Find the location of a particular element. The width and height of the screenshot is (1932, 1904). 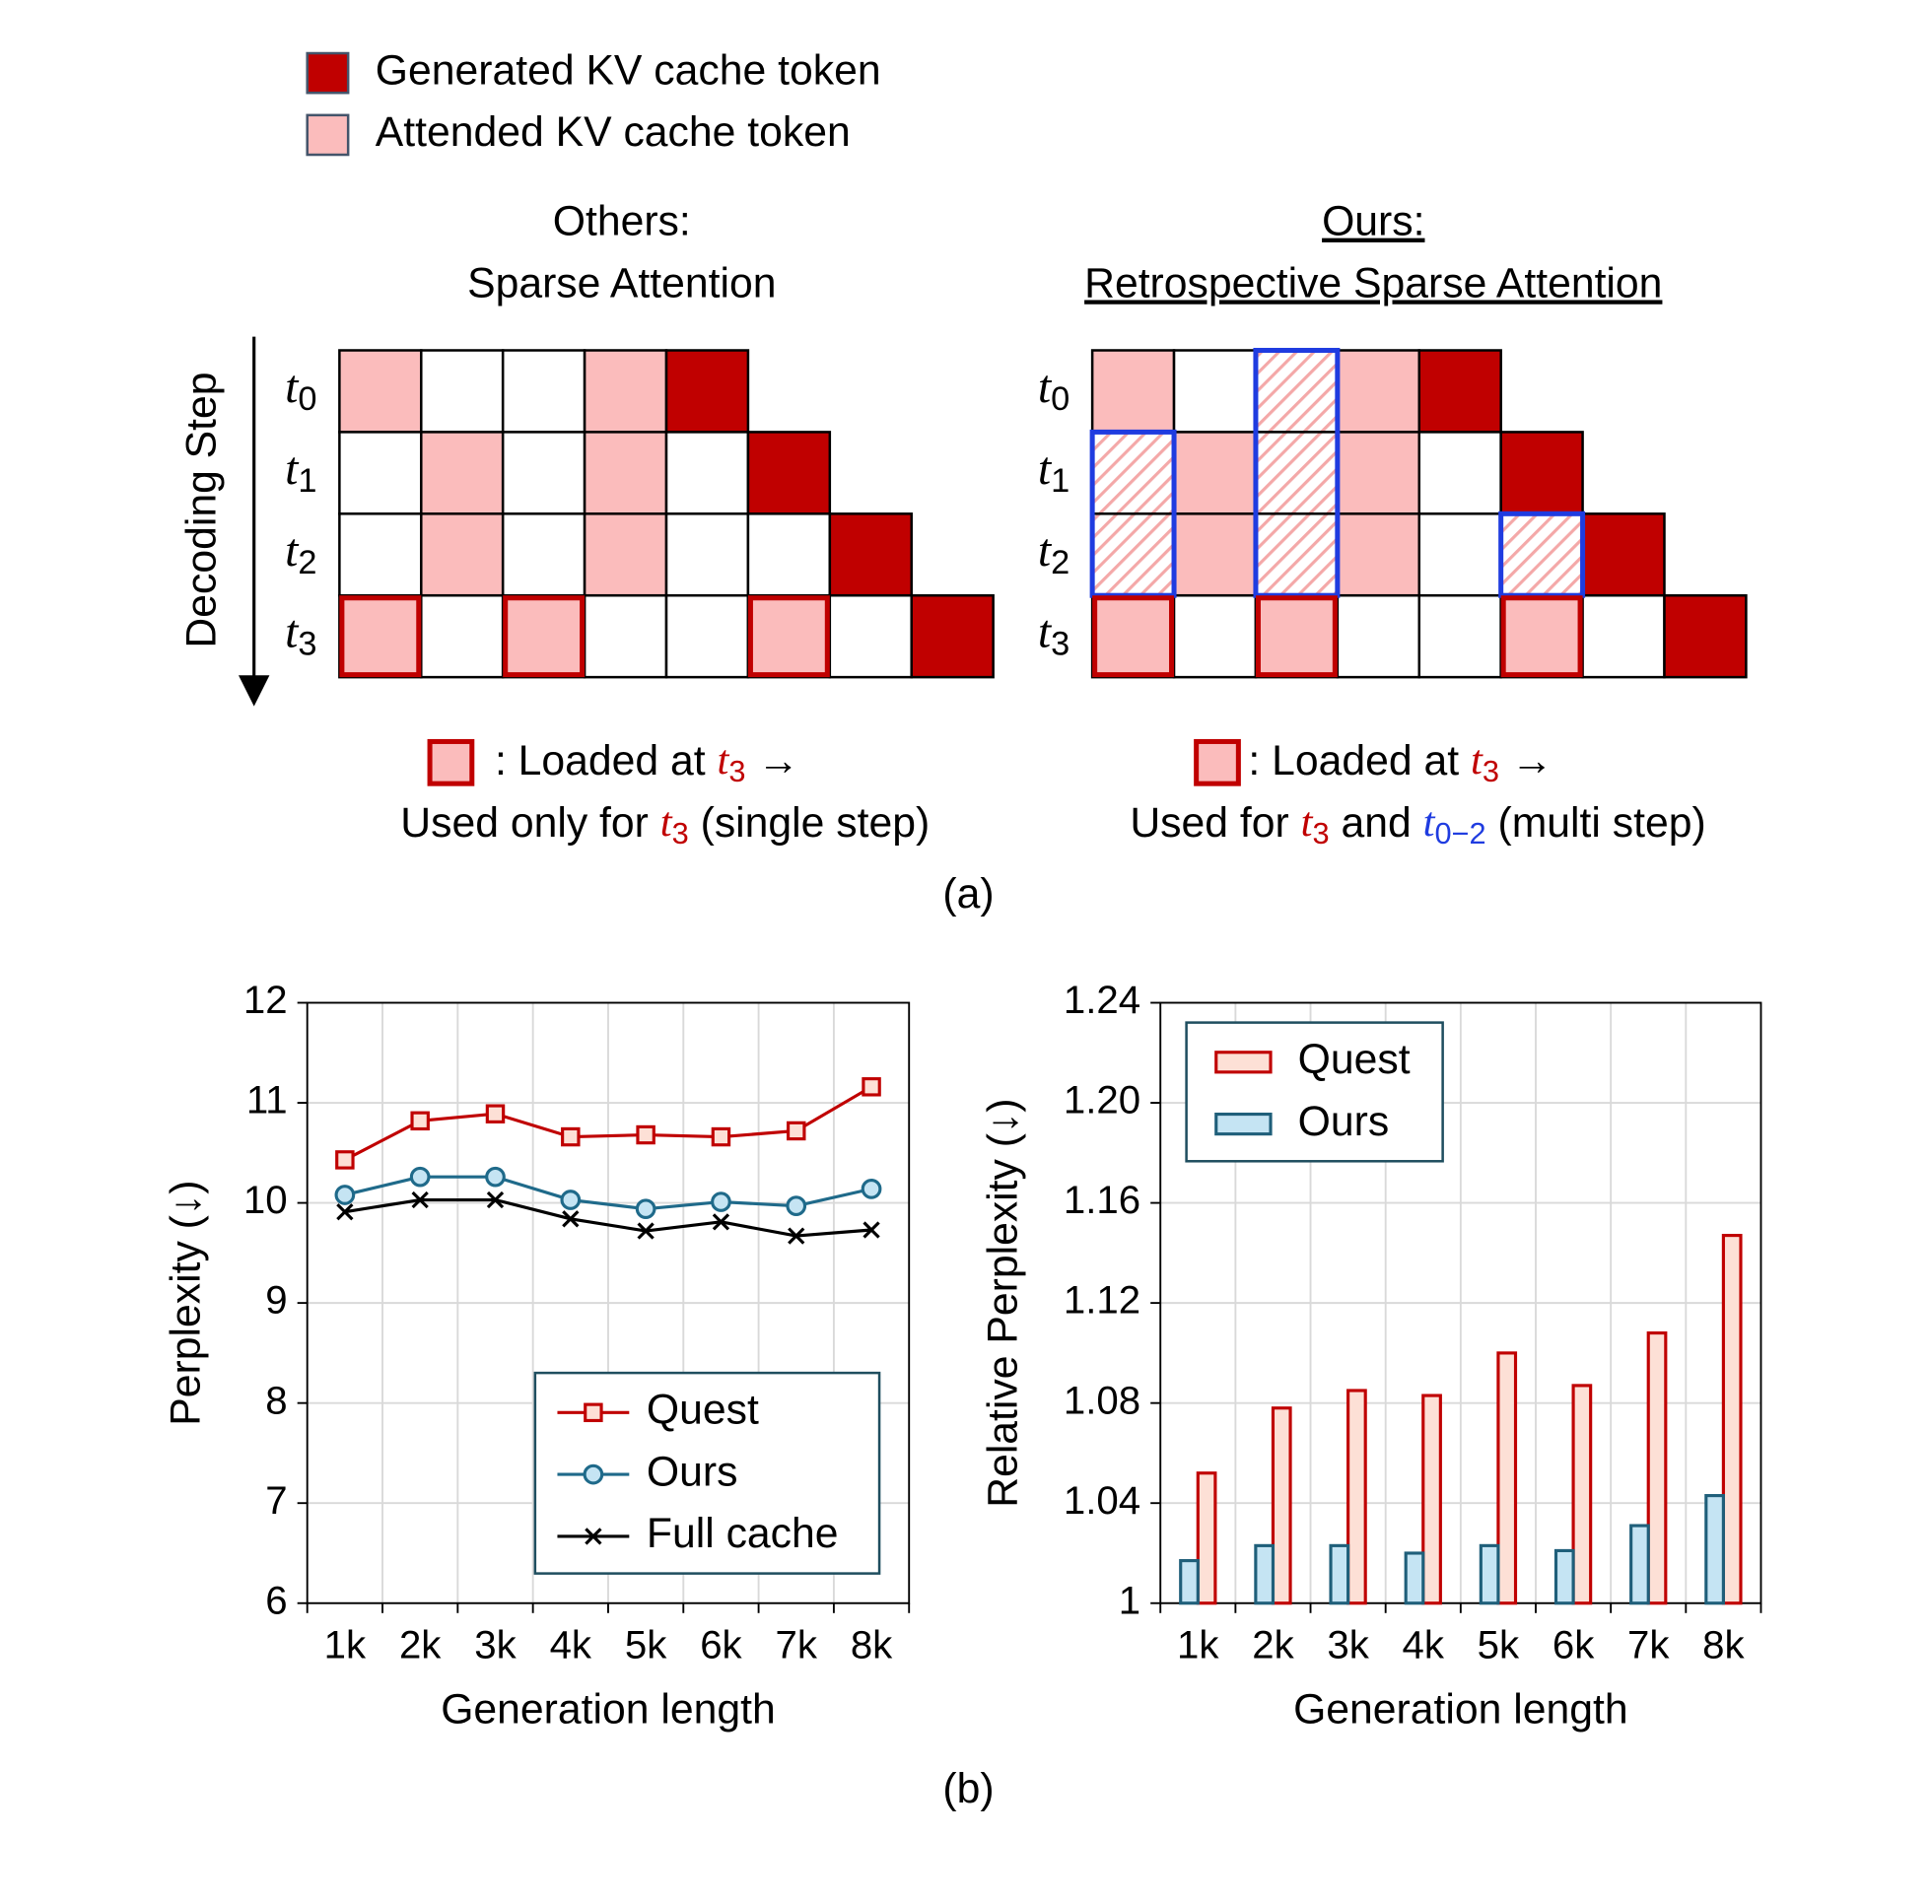

caption-line: : Loaded at t3 → is located at coordinates (641, 762).